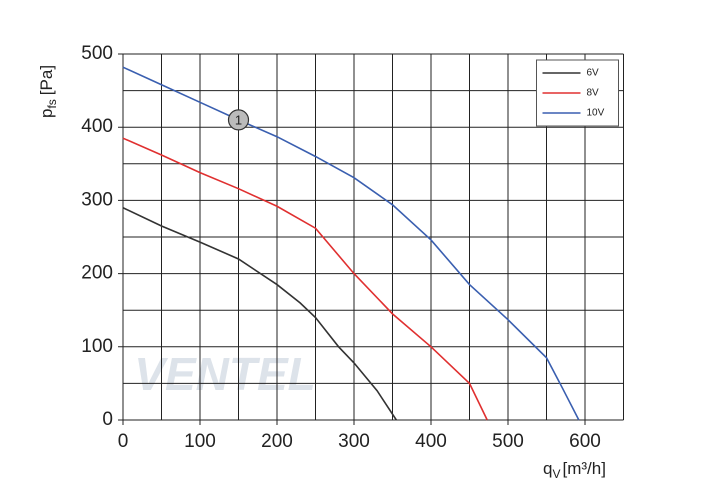 Image resolution: width=703 pixels, height=503 pixels. I want to click on y-tick-label: 200, so click(97, 273).